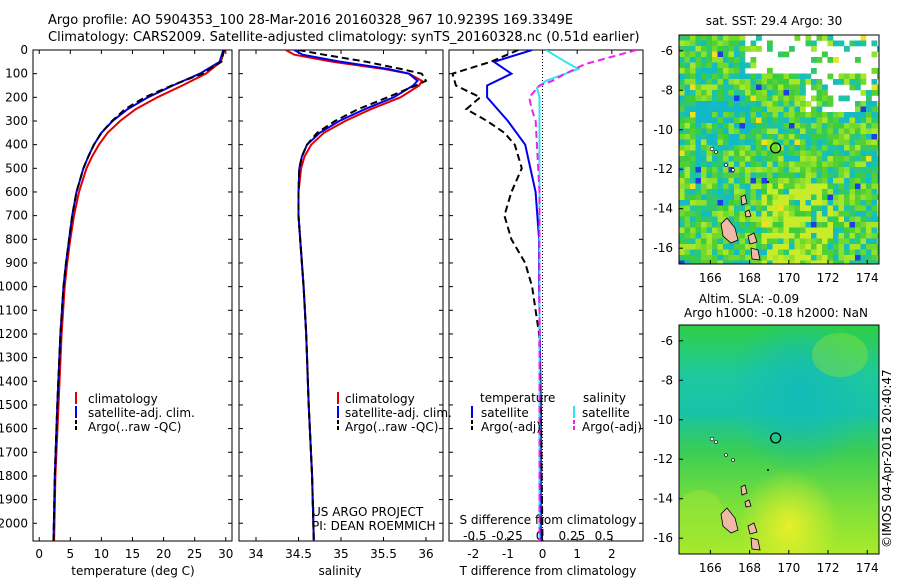 The width and height of the screenshot is (900, 580). I want to click on sst-map-title: sat. SST: 29.4 Argo: 30, so click(774, 21).